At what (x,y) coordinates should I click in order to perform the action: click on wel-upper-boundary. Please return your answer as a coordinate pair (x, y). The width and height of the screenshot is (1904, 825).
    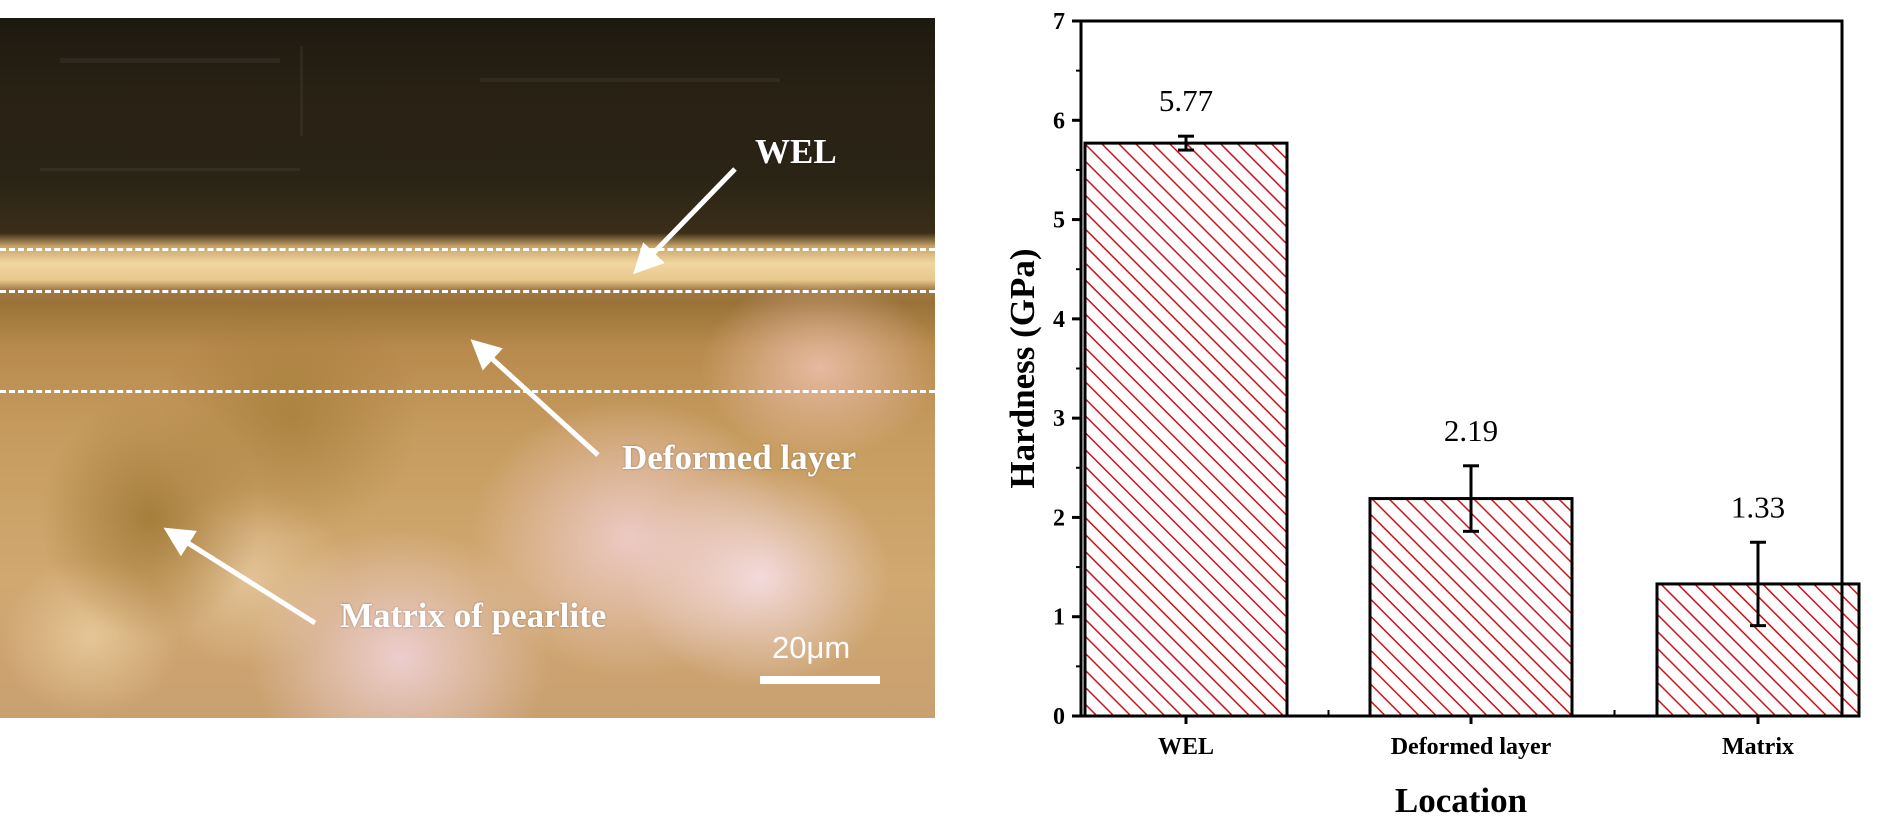
    Looking at the image, I should click on (467, 249).